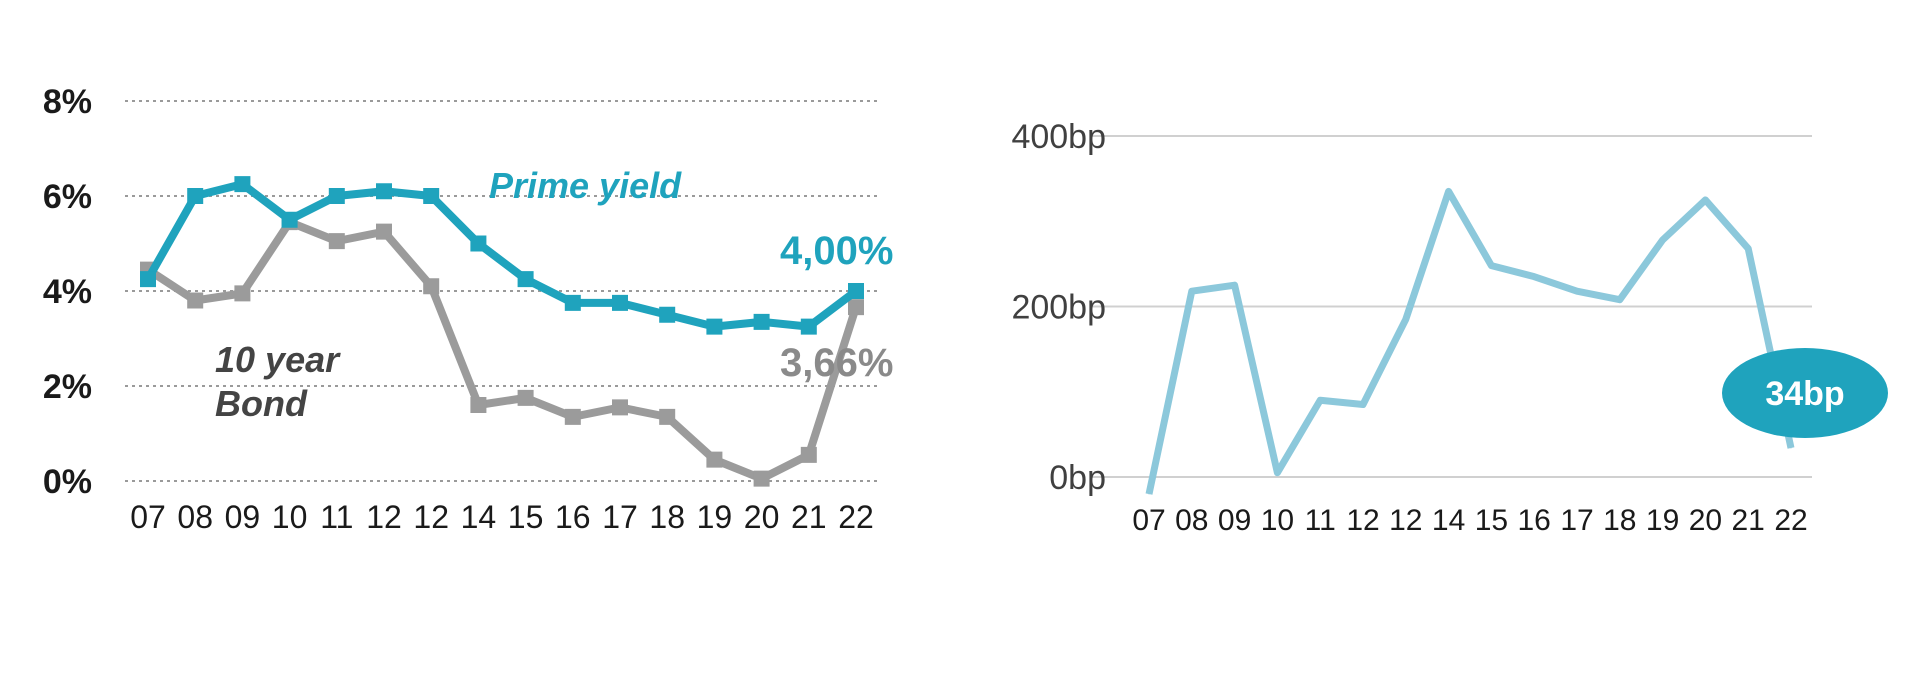 This screenshot has height=673, width=1926. What do you see at coordinates (1469, 520) in the screenshot?
I see `chart2-x-ticks: 07 08 09 10 11 12 12 14 15 16 17 18 19 20 21 22` at bounding box center [1469, 520].